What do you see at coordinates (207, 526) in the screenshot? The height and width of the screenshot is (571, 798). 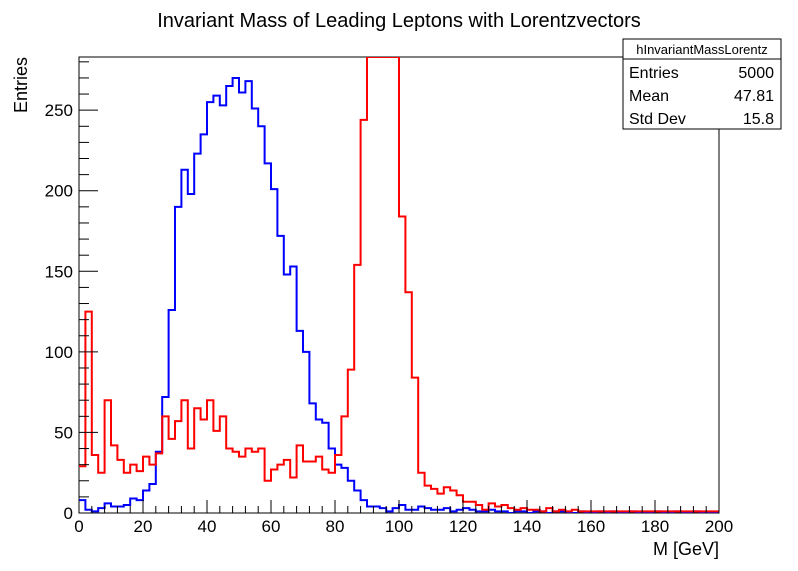 I see `x-tick-label: 40` at bounding box center [207, 526].